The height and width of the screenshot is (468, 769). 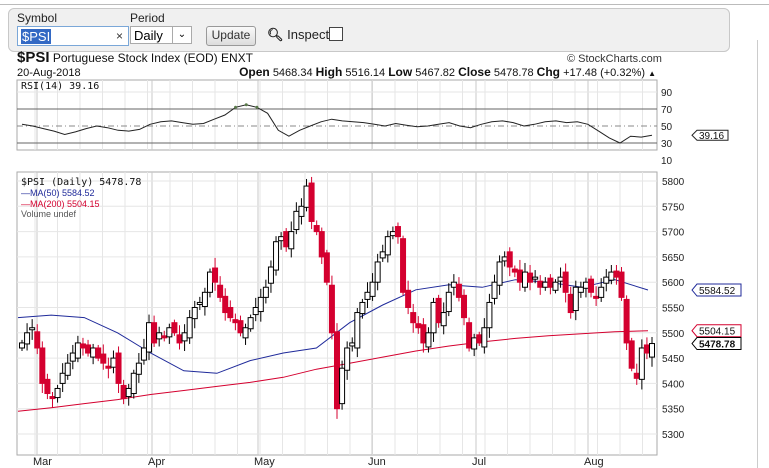 I want to click on close-tag, so click(x=716, y=344).